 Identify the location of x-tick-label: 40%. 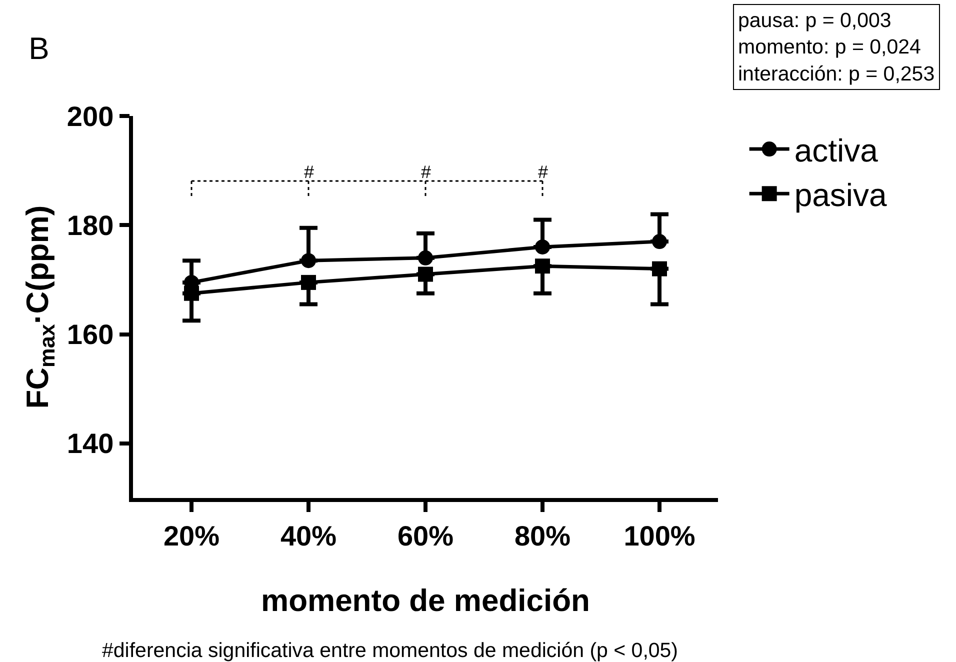
(308, 536).